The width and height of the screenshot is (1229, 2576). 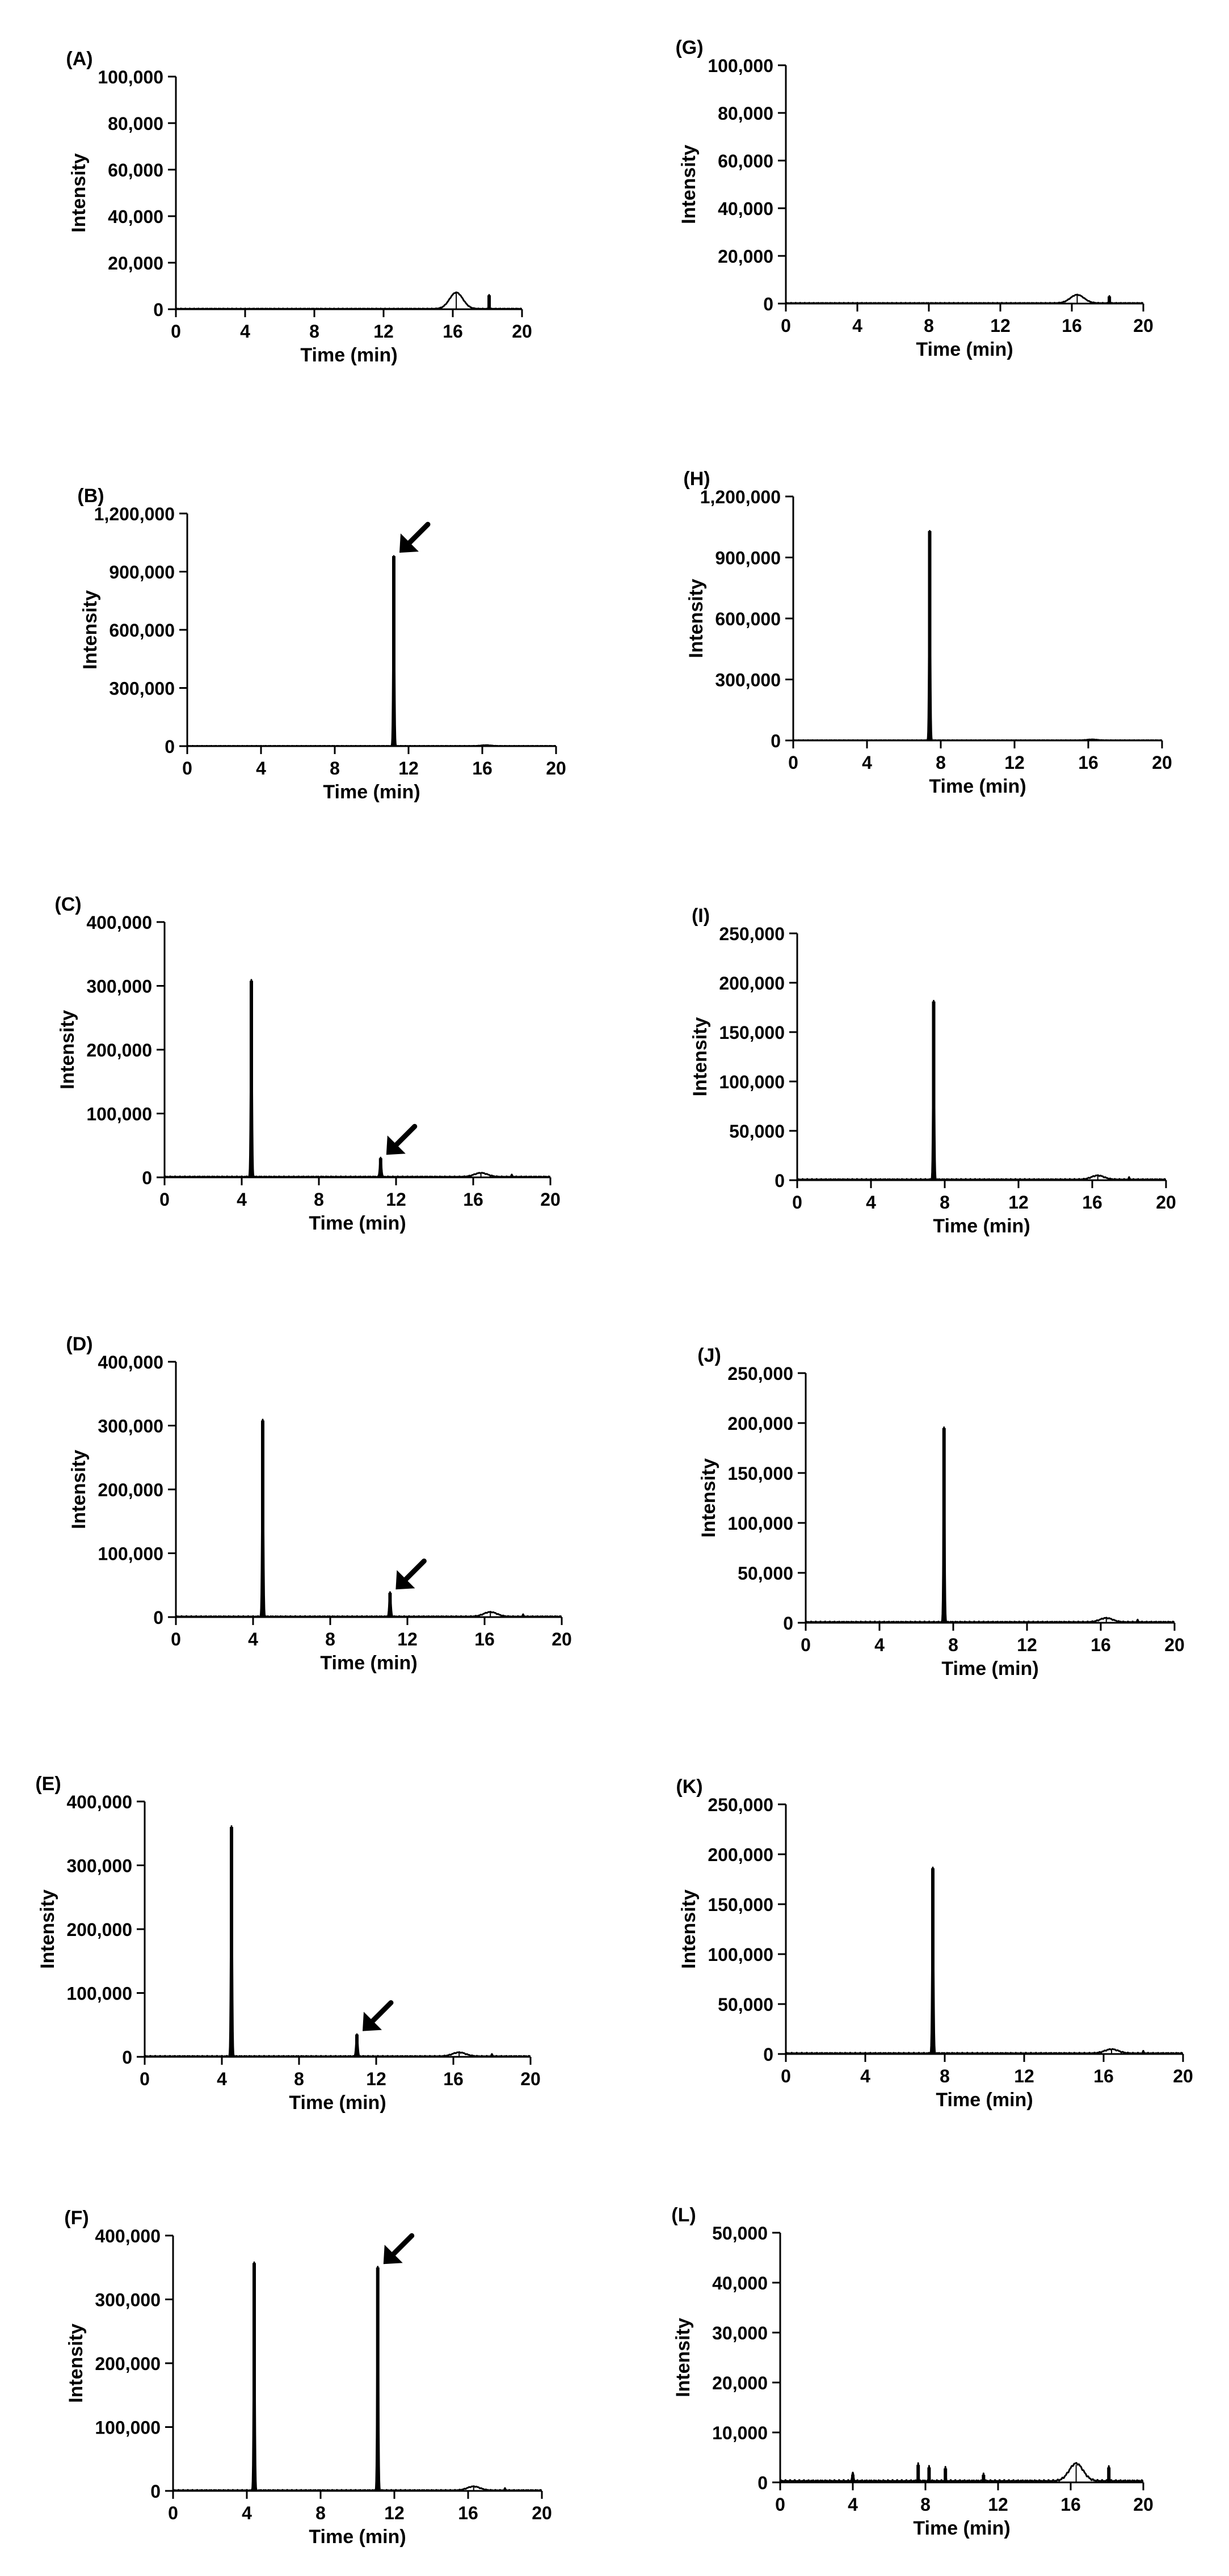 I want to click on panel-label: (C), so click(x=67, y=904).